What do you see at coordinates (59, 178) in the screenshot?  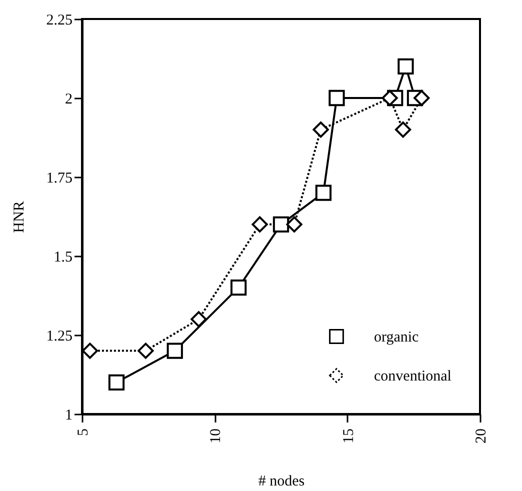 I see `y-tick-label: 1.75` at bounding box center [59, 178].